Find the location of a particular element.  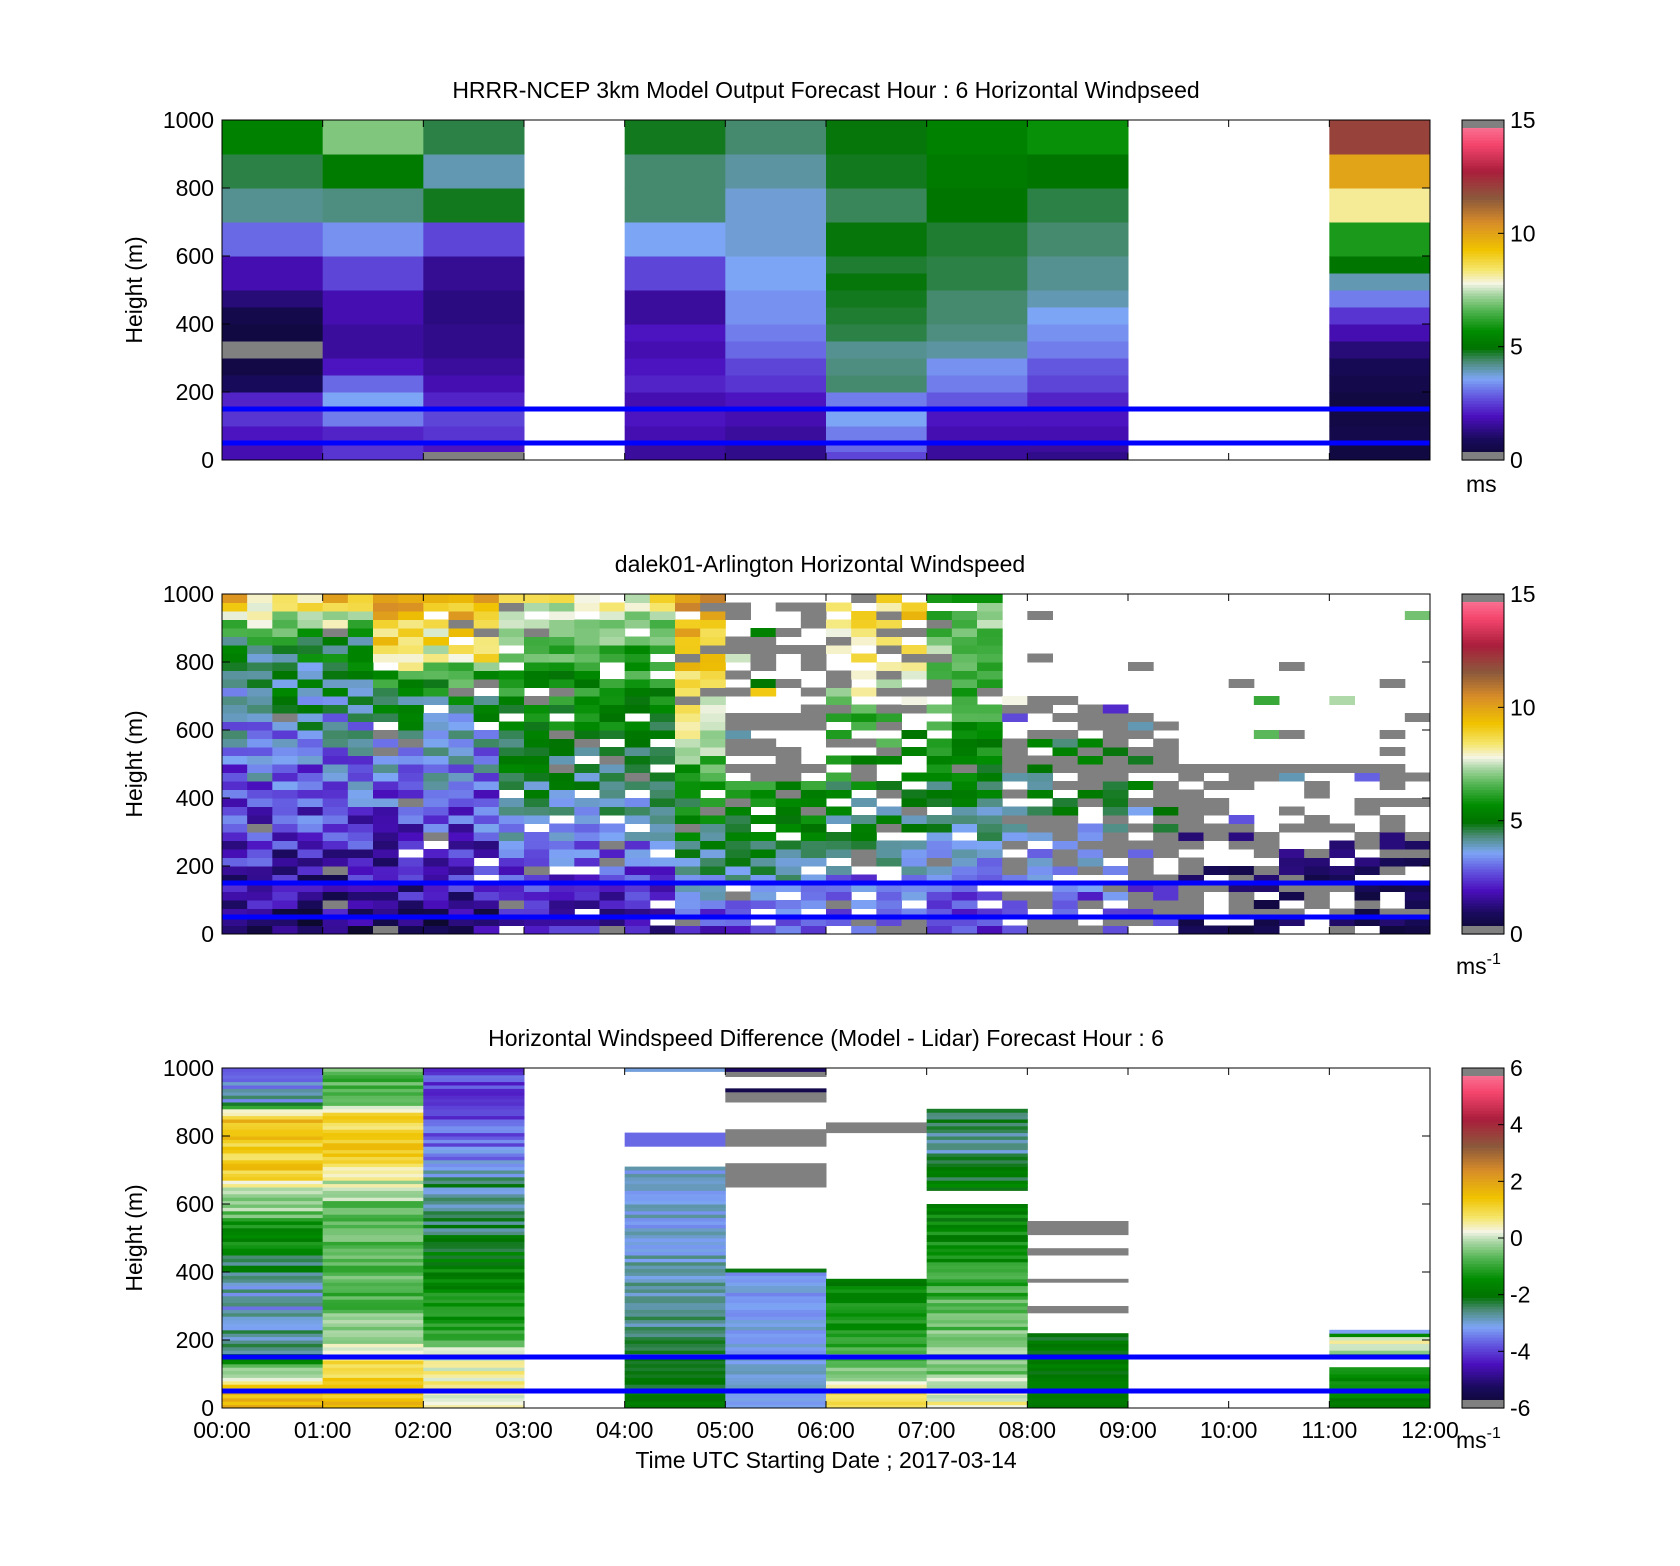

y-tick-label: 800 is located at coordinates (195, 1136).